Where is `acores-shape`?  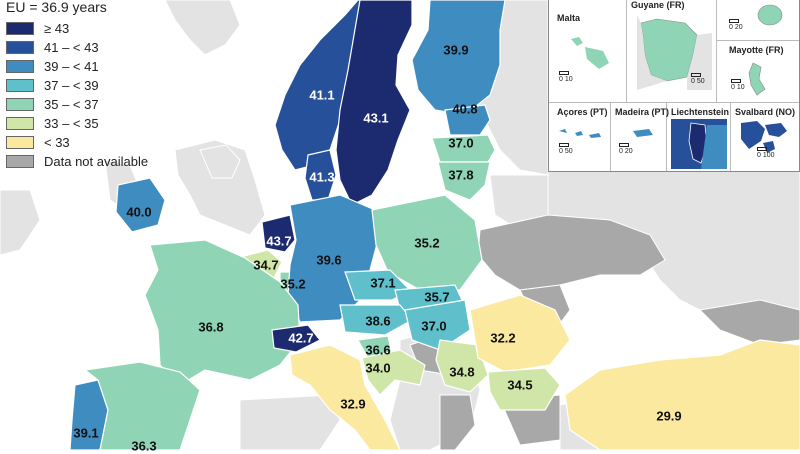
acores-shape is located at coordinates (580, 133).